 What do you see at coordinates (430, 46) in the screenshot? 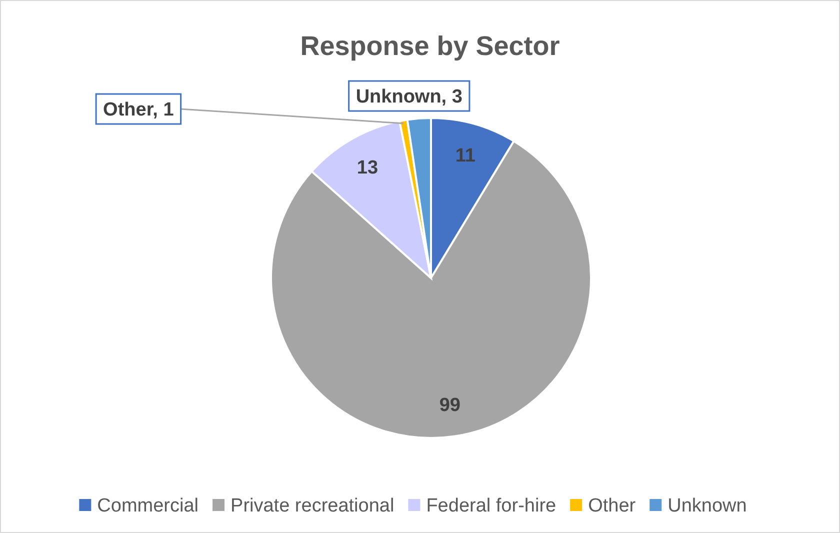
I see `chart-title: Response by Sector` at bounding box center [430, 46].